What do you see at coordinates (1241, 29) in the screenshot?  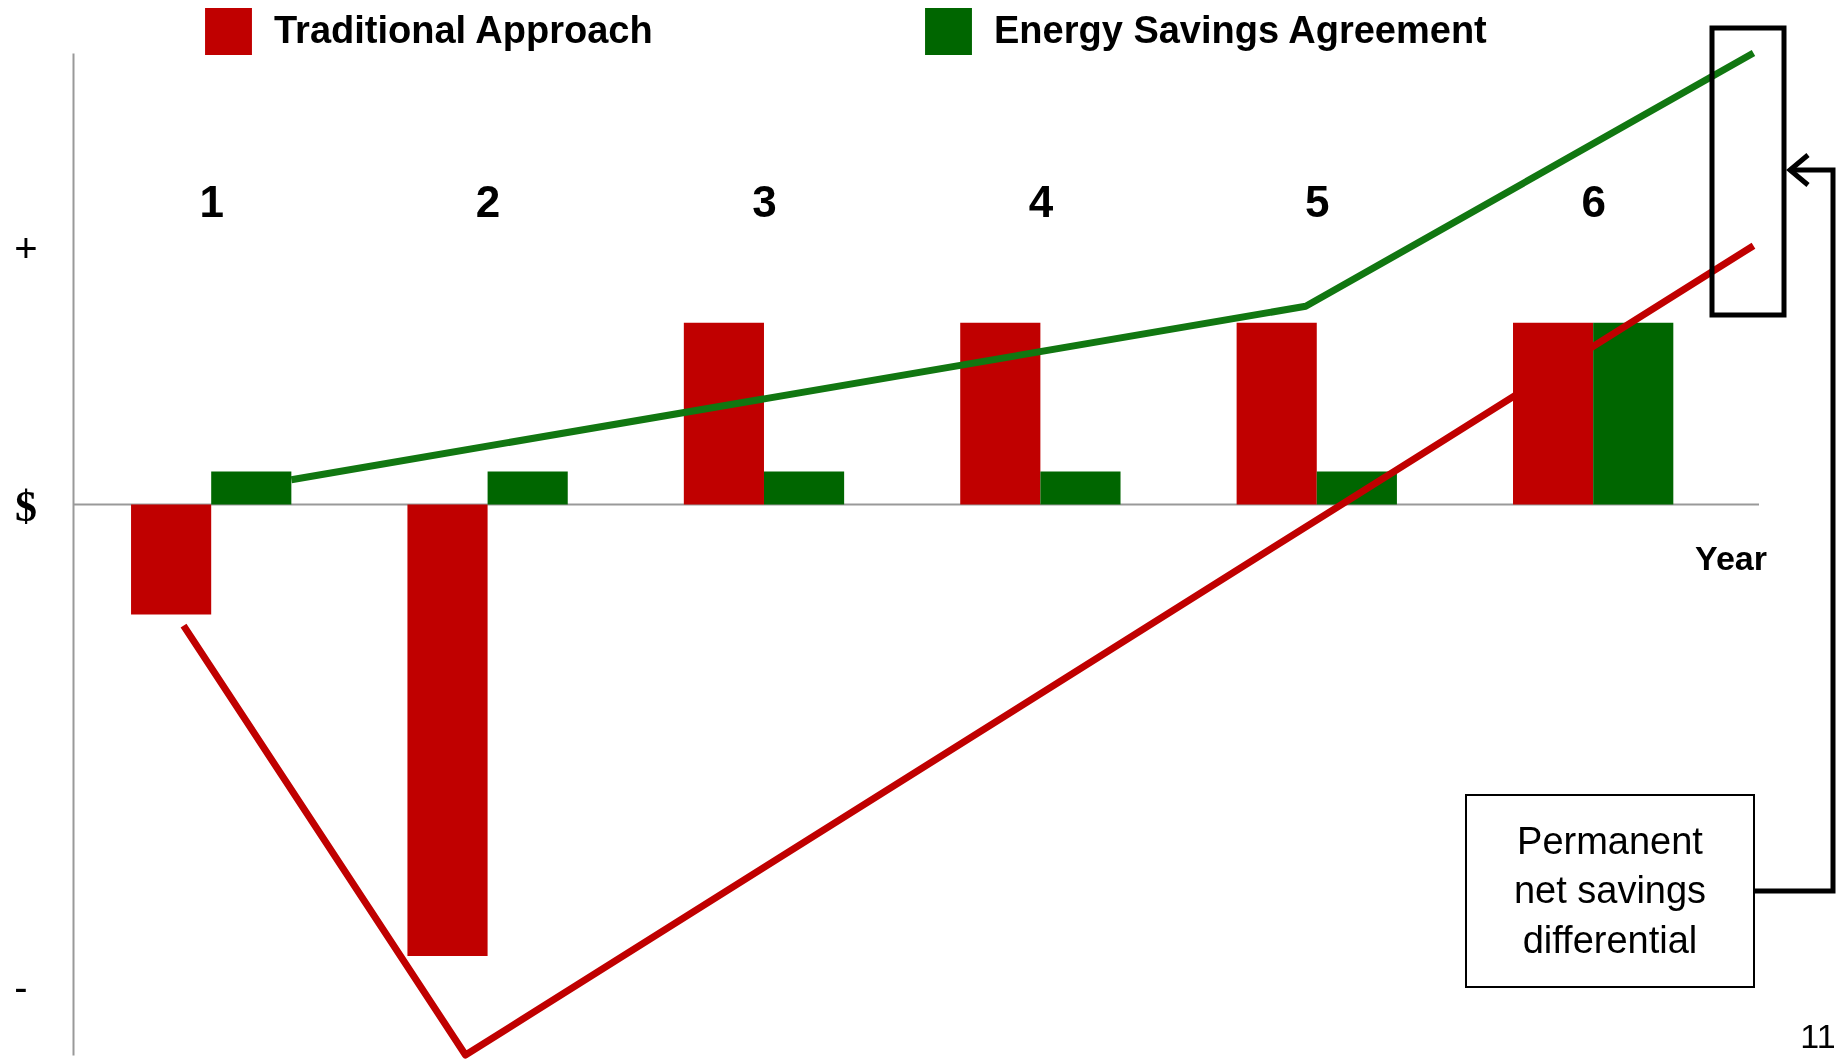 I see `legend-label: Energy Savings Agreement` at bounding box center [1241, 29].